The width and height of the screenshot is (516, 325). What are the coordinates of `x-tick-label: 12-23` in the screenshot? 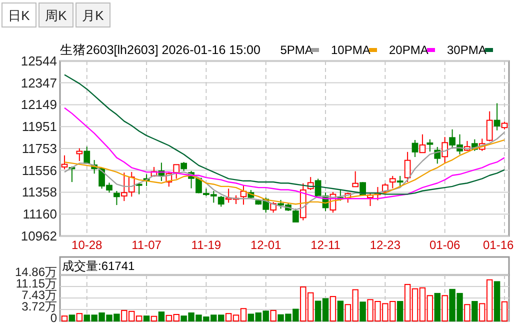 It's located at (385, 245).